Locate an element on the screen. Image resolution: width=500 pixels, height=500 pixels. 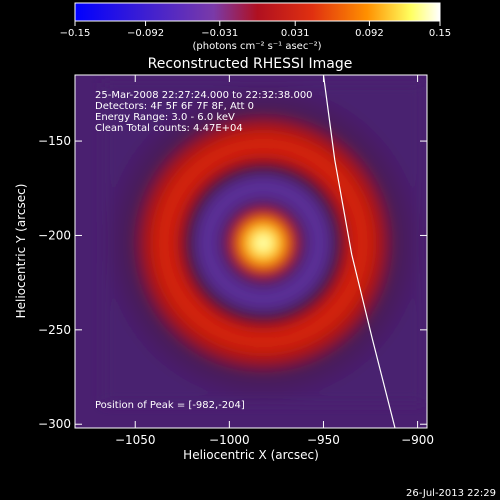
annotation-line: 25-Mar-2008 22:27:24.000 to 22:32:38.000 is located at coordinates (204, 95).